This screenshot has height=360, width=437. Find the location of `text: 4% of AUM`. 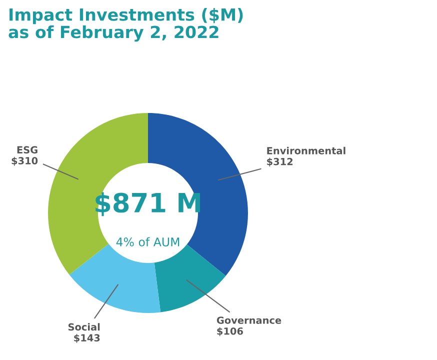

text: 4% of AUM is located at coordinates (148, 241).